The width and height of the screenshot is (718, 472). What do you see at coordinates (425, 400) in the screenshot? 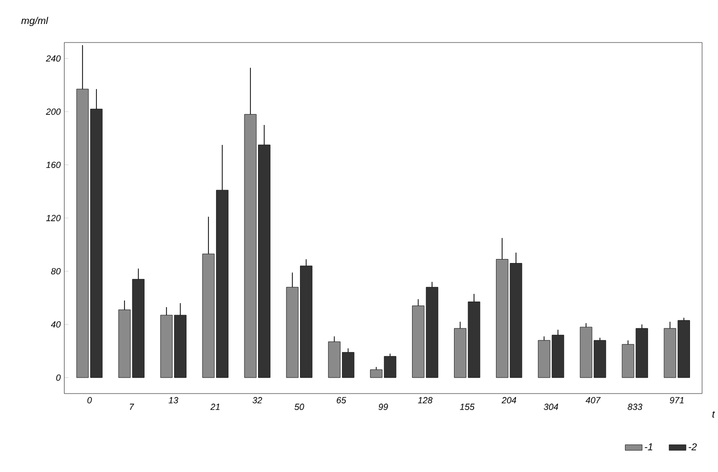
I see `x-tick-label: 128` at bounding box center [425, 400].